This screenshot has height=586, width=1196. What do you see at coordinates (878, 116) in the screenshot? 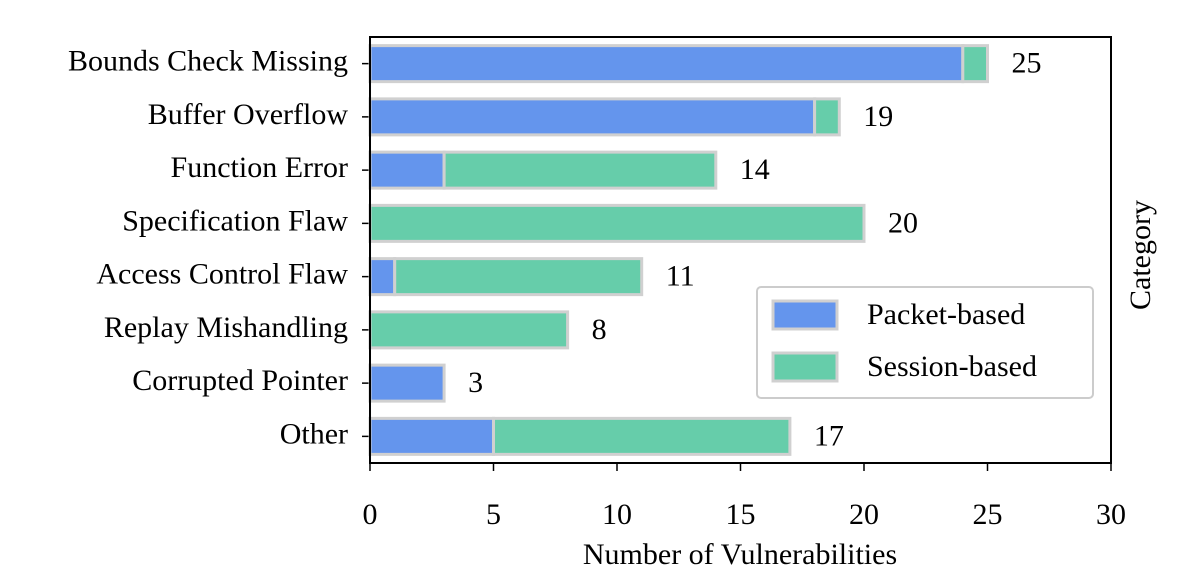
I see `total-label: 19` at bounding box center [878, 116].